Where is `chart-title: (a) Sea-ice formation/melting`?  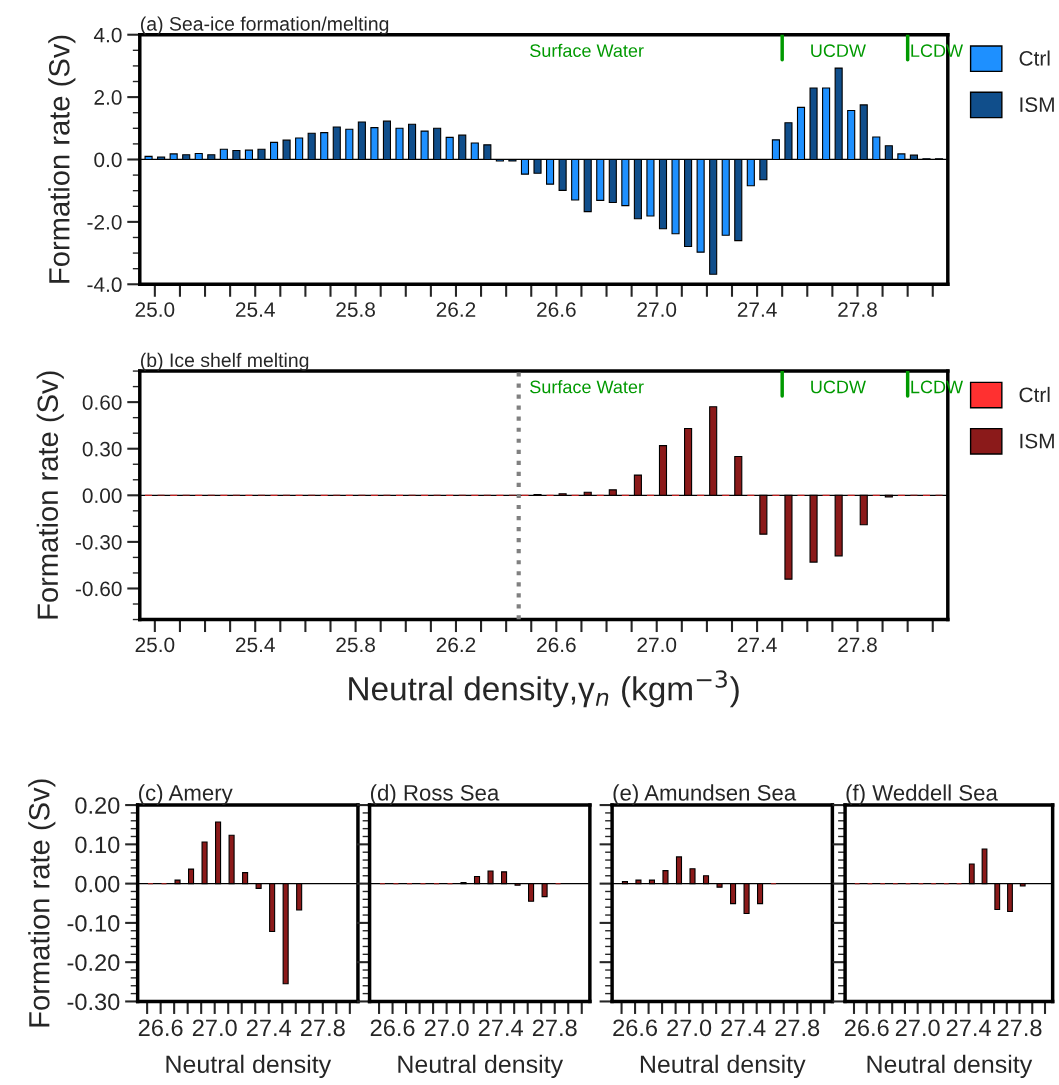 chart-title: (a) Sea-ice formation/melting is located at coordinates (264, 25).